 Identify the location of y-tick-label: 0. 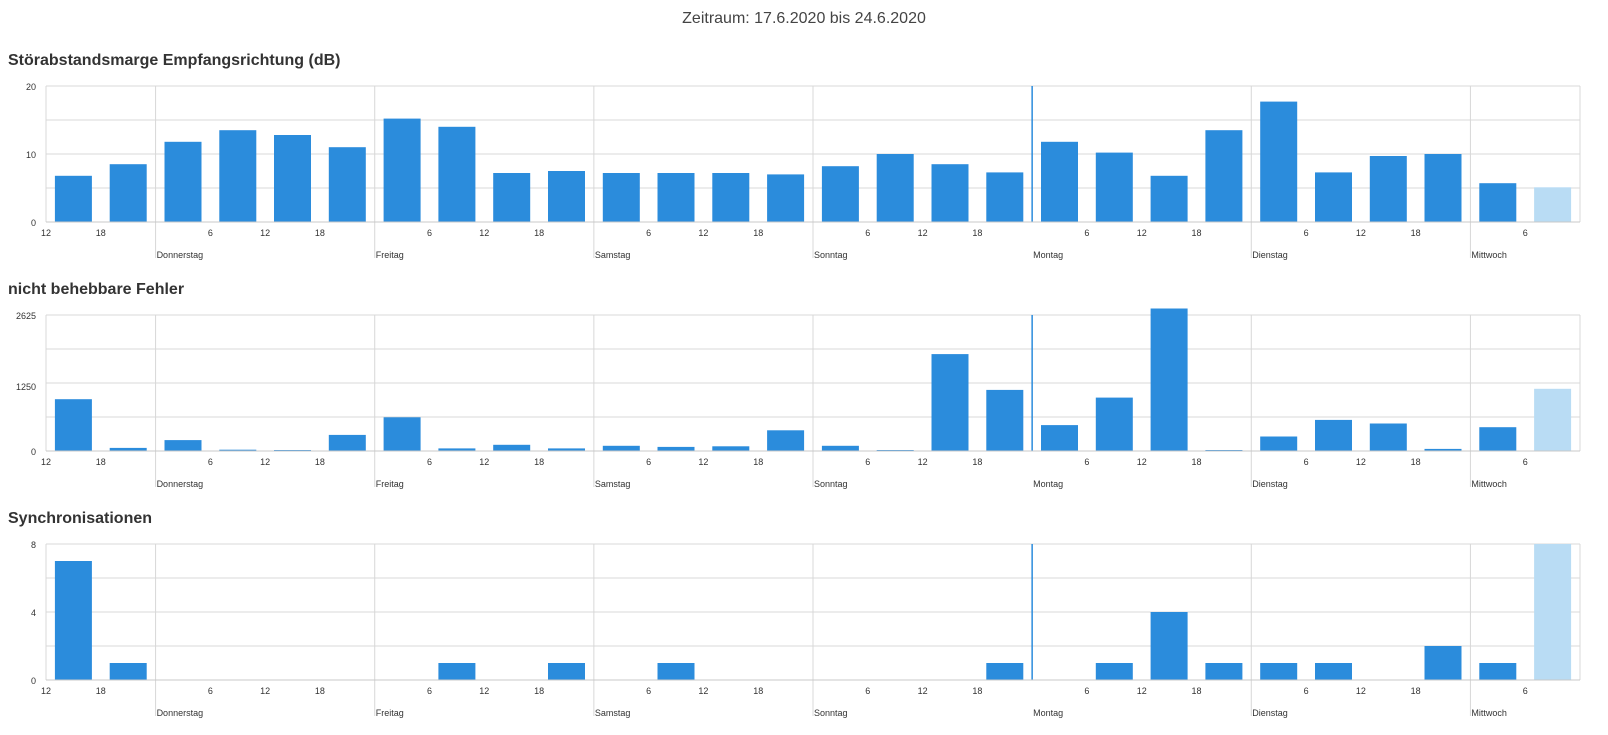
(33, 681).